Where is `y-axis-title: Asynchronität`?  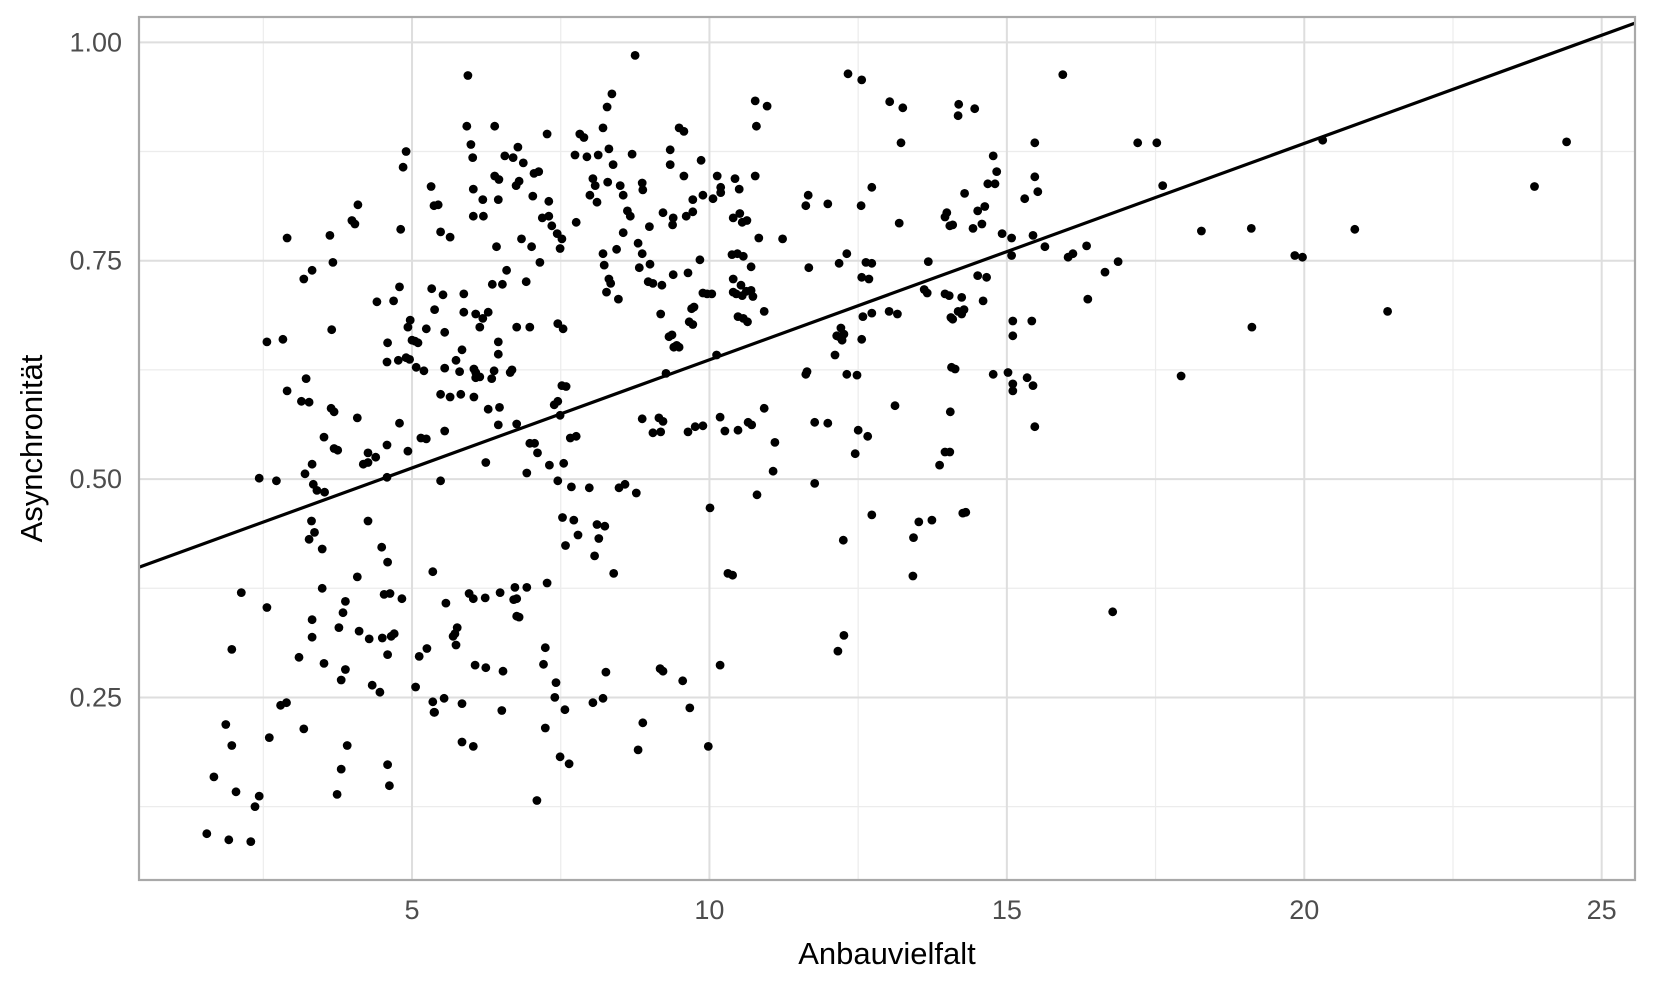
y-axis-title: Asynchronität is located at coordinates (31, 448).